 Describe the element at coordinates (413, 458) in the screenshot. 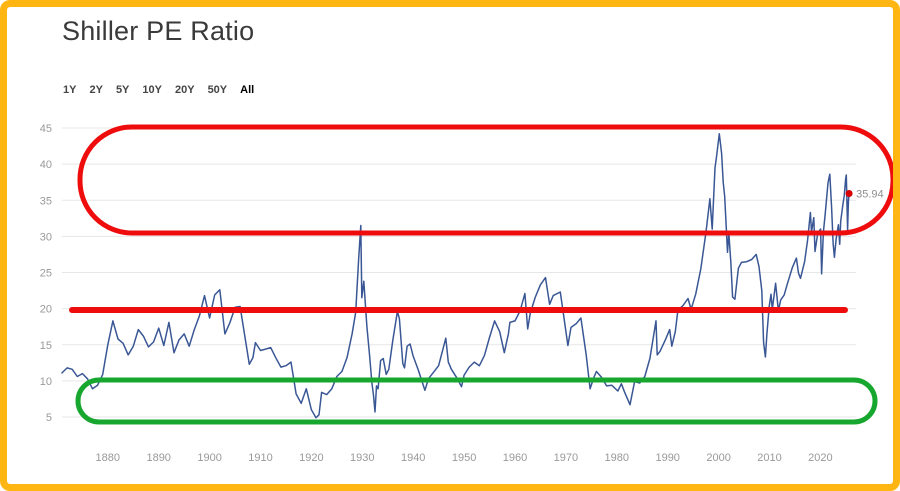

I see `x-axis-label: 1940` at that location.